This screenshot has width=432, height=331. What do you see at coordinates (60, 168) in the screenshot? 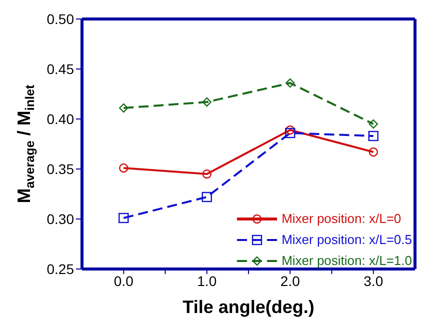
I see `y-tick-label: 0.35` at bounding box center [60, 168].